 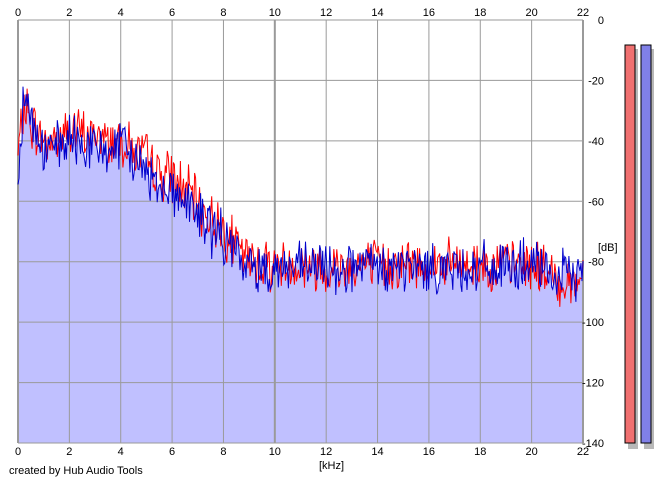 I want to click on y-tick-label: -80, so click(x=596, y=263).